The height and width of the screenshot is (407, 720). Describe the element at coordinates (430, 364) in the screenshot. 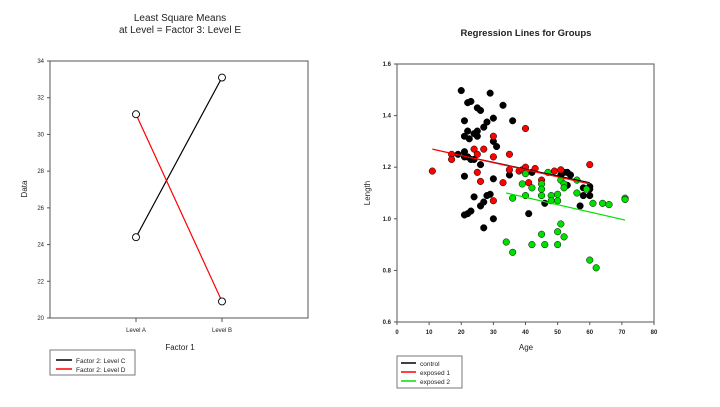

I see `legend-label-control: control` at that location.